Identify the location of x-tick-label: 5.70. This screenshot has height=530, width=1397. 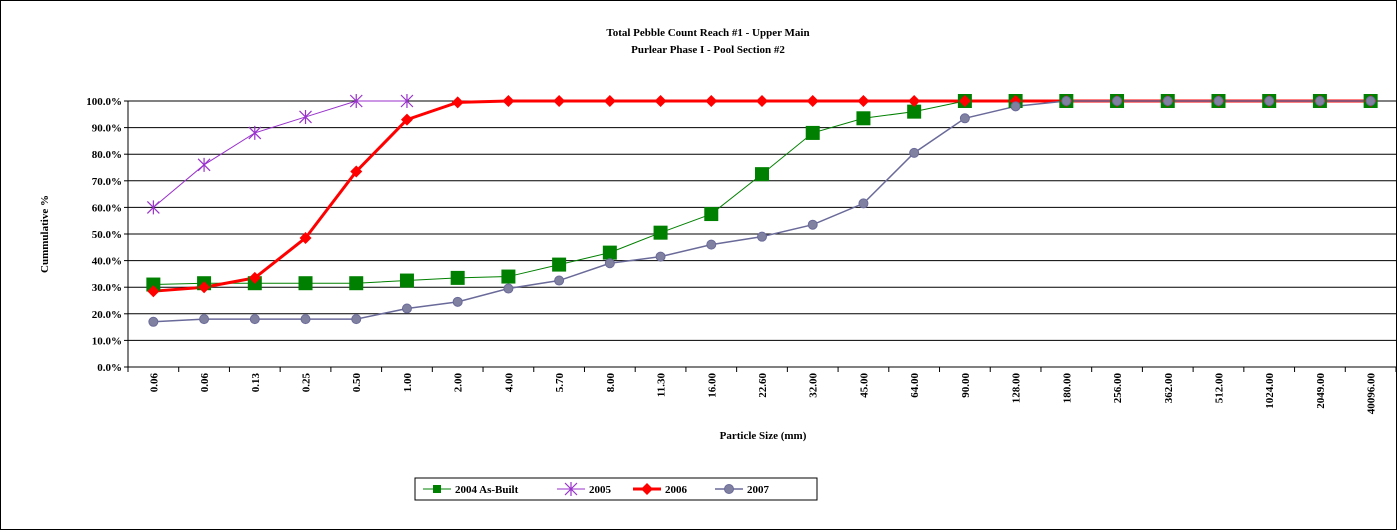
(560, 383).